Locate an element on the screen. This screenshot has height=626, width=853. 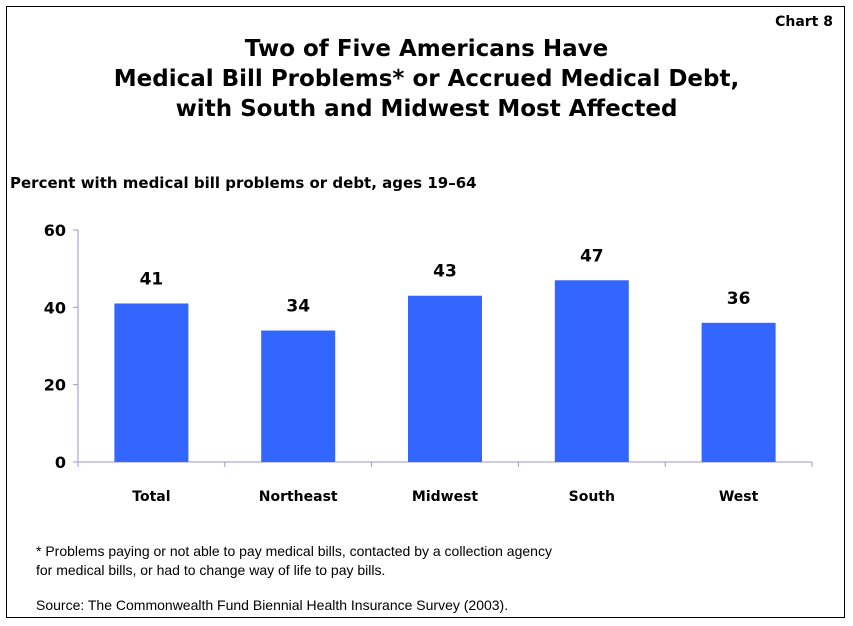
x-tick-label: Midwest is located at coordinates (445, 497).